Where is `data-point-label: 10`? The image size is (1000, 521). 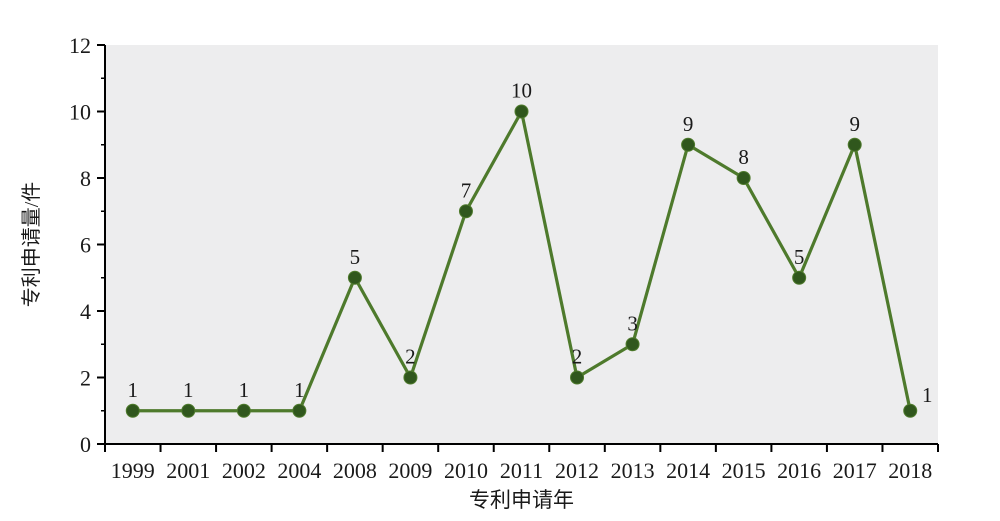 data-point-label: 10 is located at coordinates (521, 91).